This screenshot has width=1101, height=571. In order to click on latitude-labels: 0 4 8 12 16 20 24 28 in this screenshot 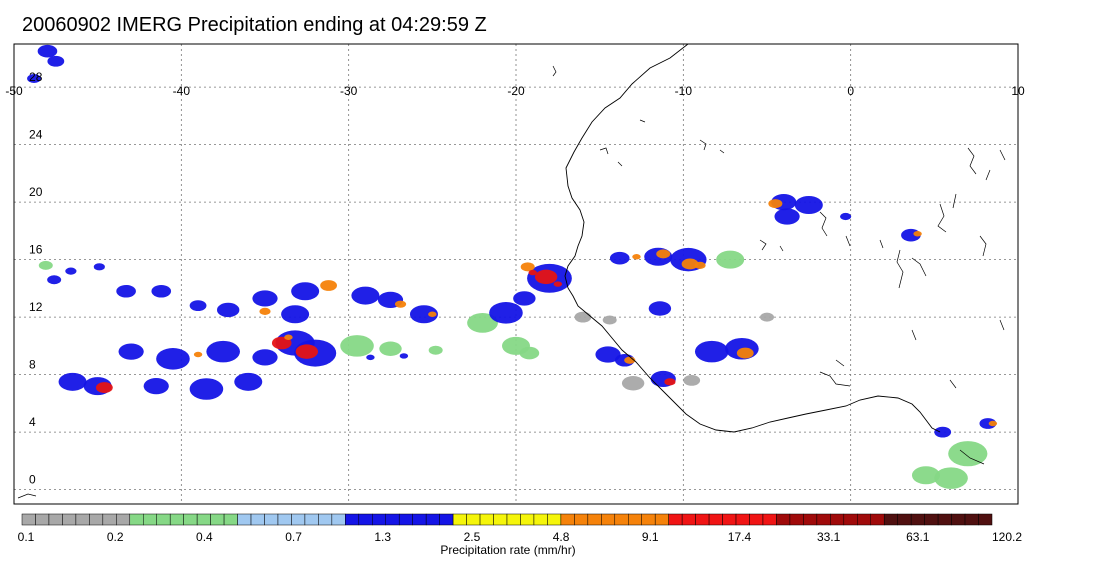, I will do `click(36, 278)`.